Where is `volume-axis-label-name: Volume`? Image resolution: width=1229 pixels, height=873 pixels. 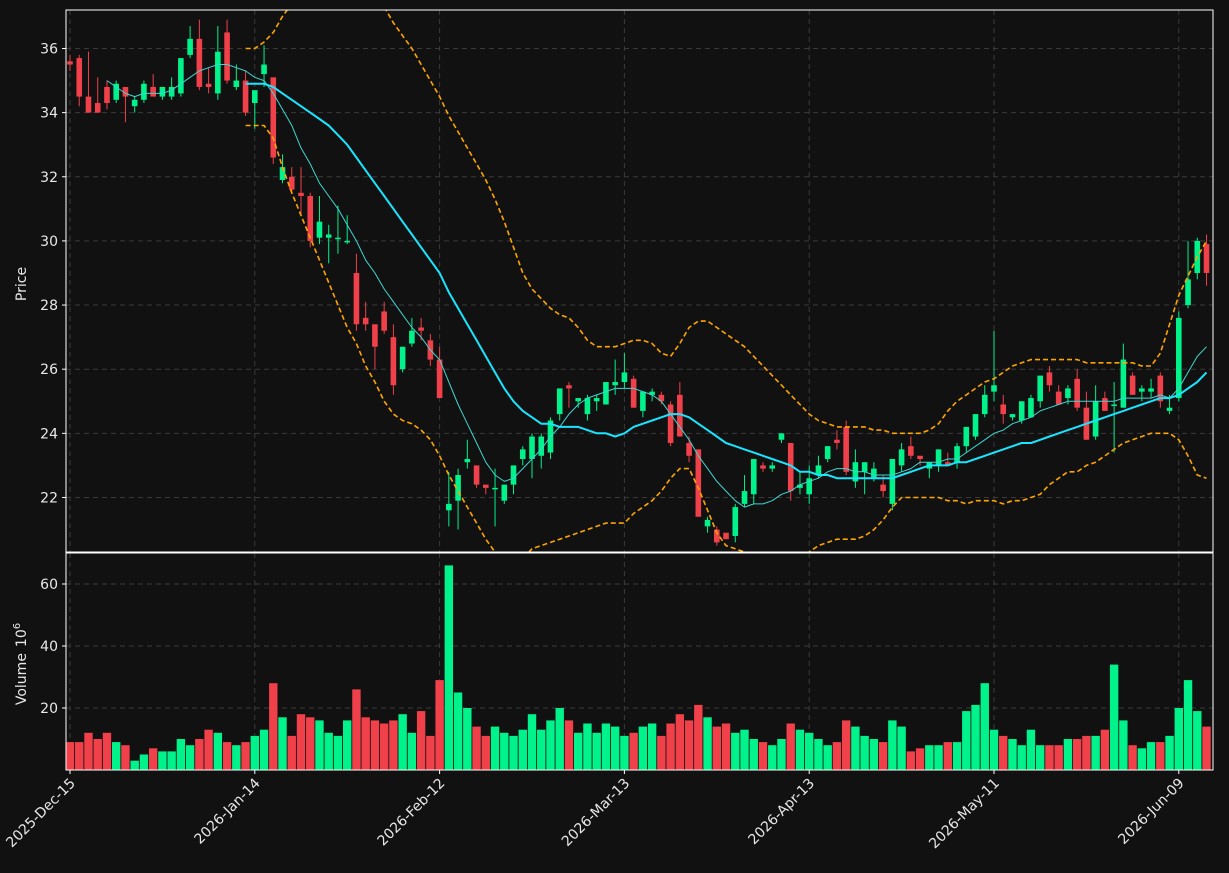
volume-axis-label-name: Volume is located at coordinates (22, 679).